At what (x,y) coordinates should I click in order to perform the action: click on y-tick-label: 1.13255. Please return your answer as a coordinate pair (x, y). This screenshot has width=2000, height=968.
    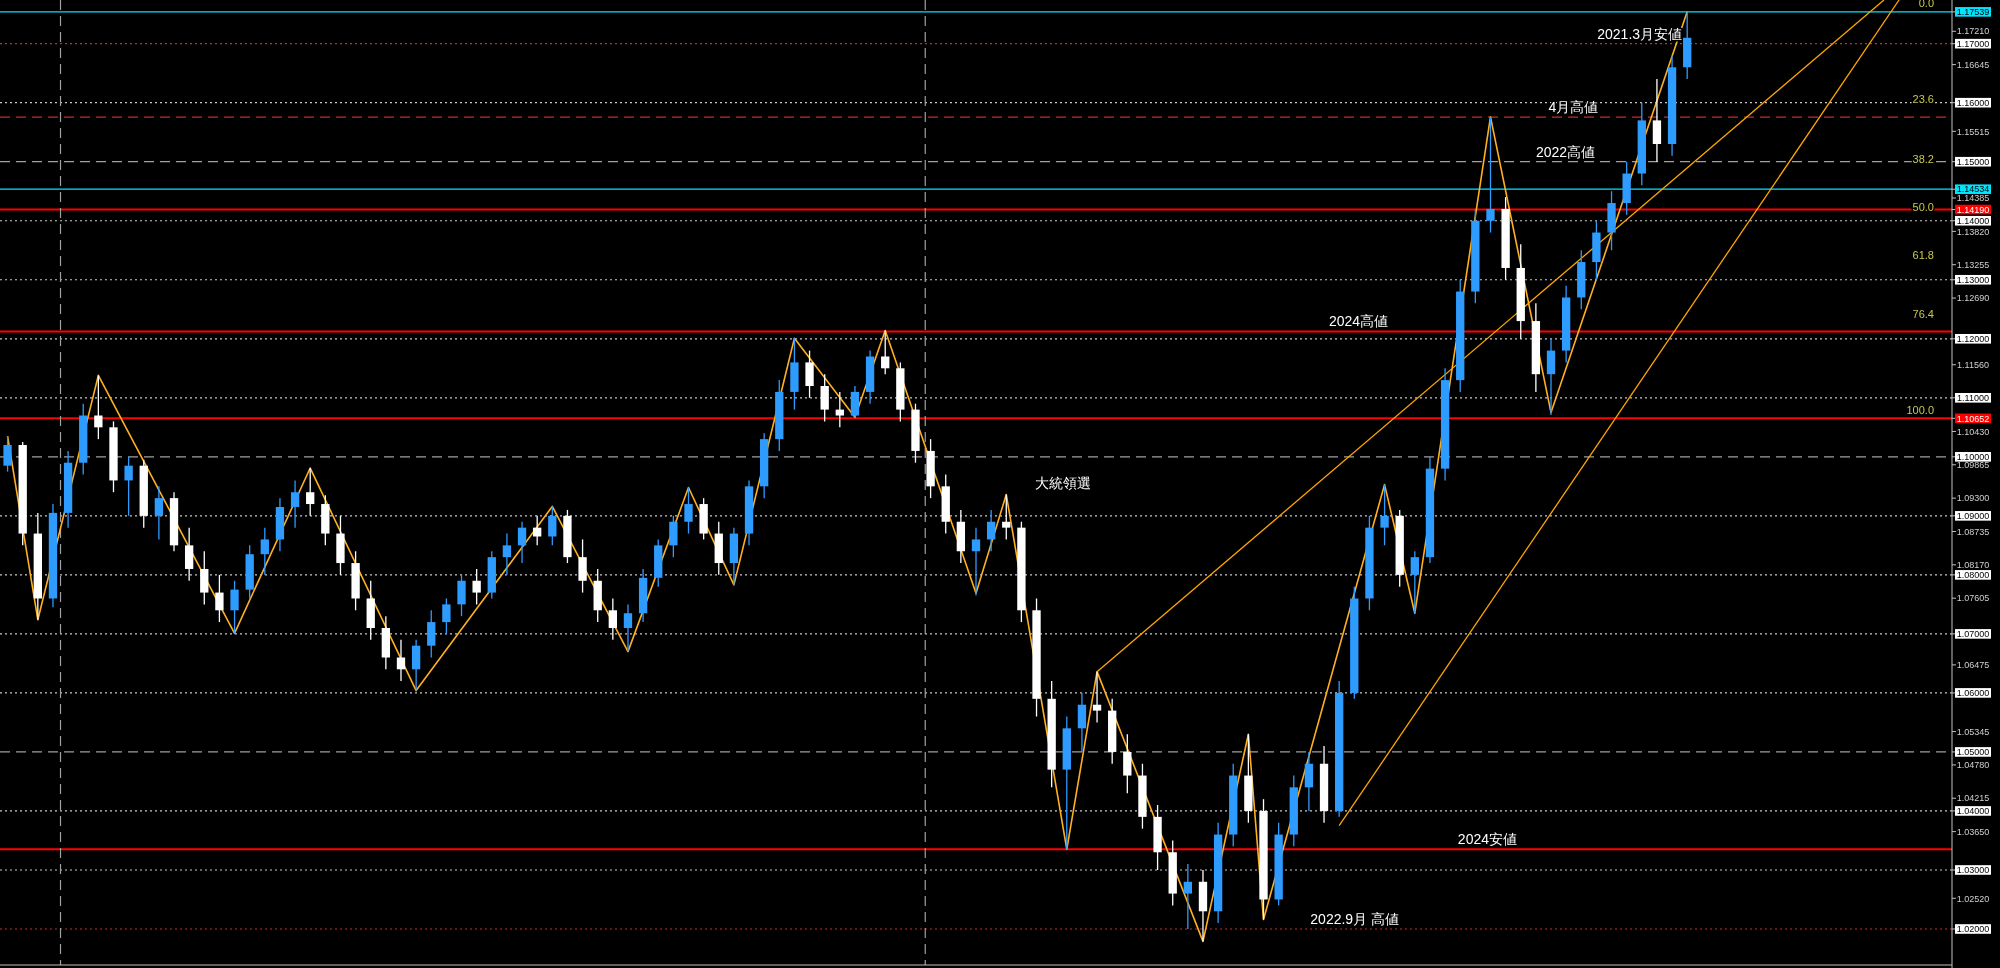
    Looking at the image, I should click on (1973, 264).